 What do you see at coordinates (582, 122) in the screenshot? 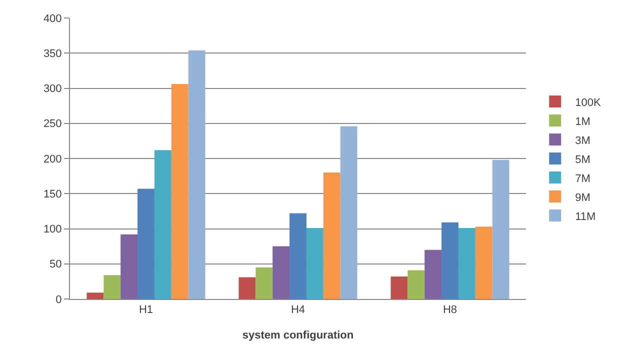
I see `legend-label: 1M` at bounding box center [582, 122].